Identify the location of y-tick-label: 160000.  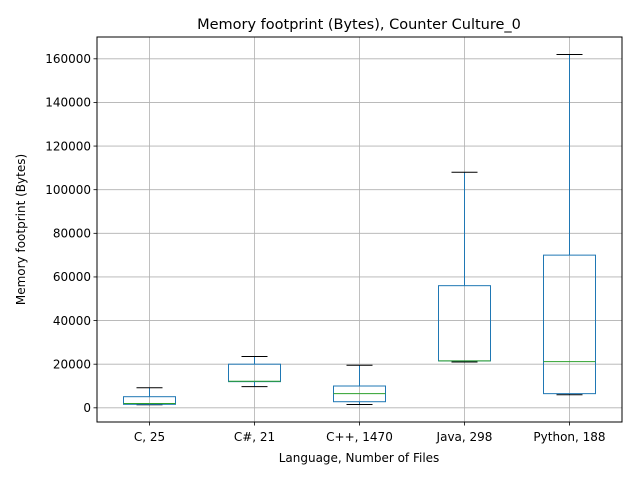
(68, 59).